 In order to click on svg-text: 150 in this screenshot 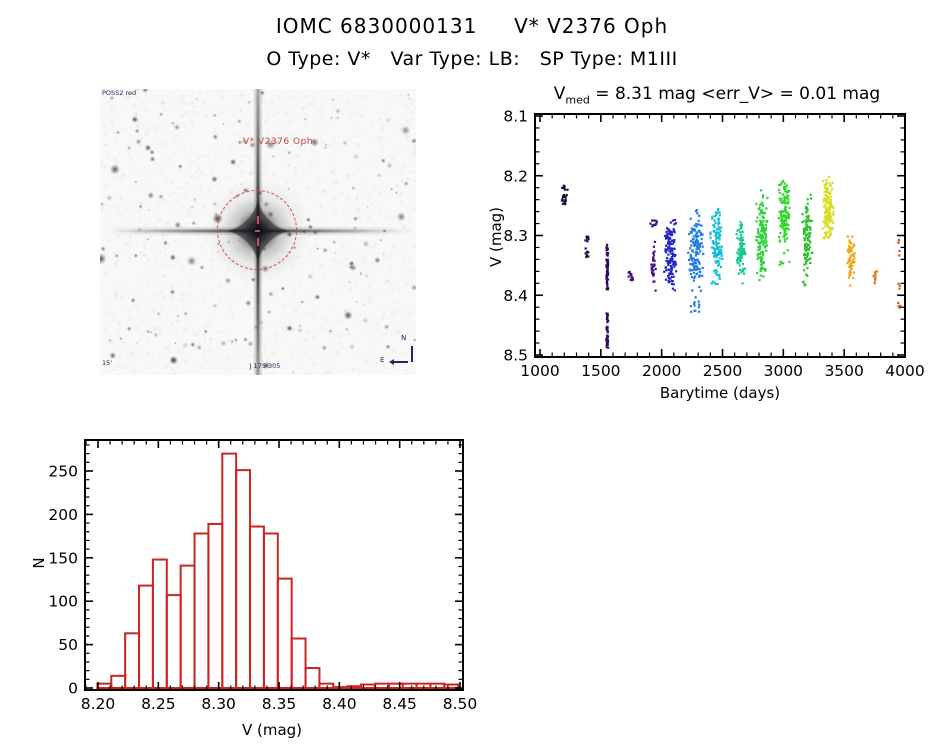, I will do `click(63, 558)`.